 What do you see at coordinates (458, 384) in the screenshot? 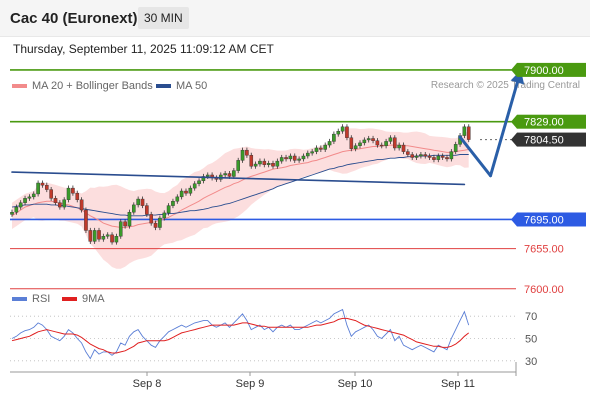
I see `x-axis-label: Sep 11` at bounding box center [458, 384].